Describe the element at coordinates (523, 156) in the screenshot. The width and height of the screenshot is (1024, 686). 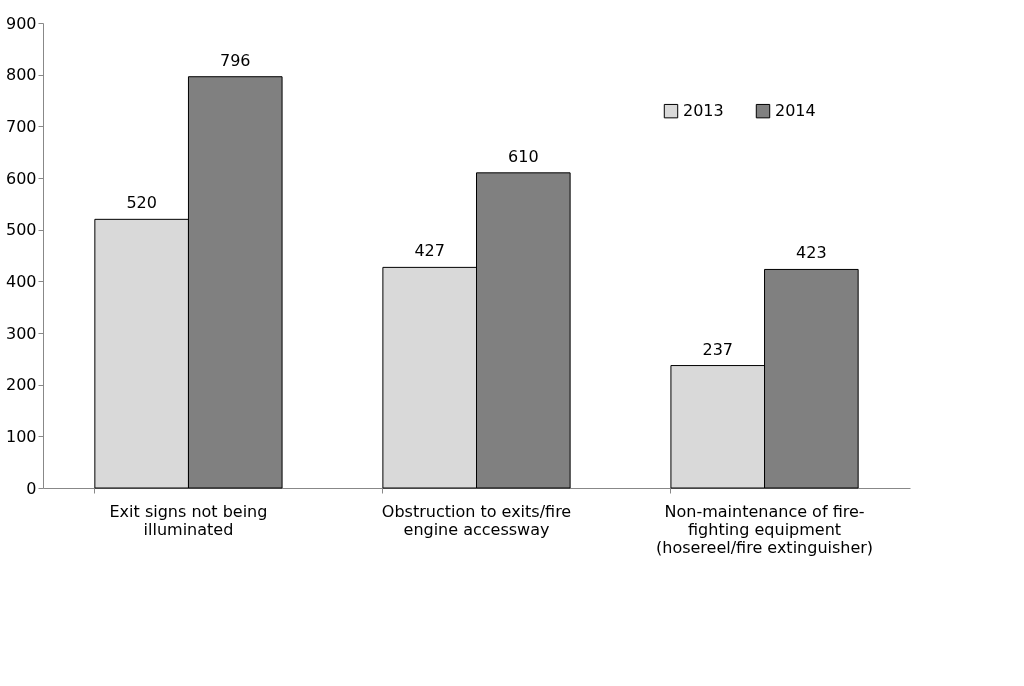
I see `data-label: 610` at that location.